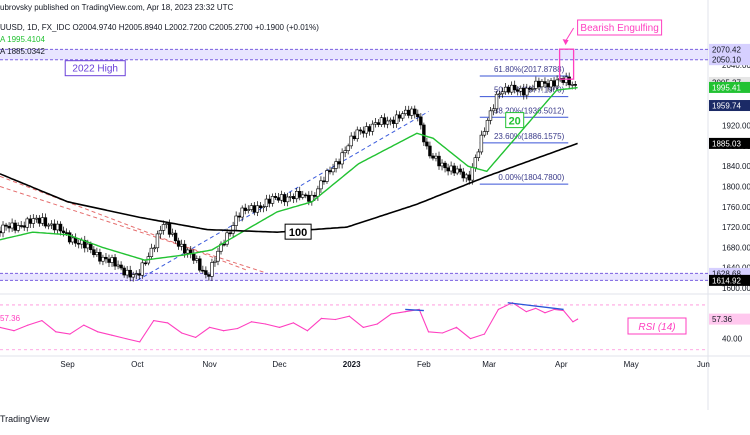 The width and height of the screenshot is (750, 435). Describe the element at coordinates (729, 143) in the screenshot. I see `price-tag: 1885.03` at that location.